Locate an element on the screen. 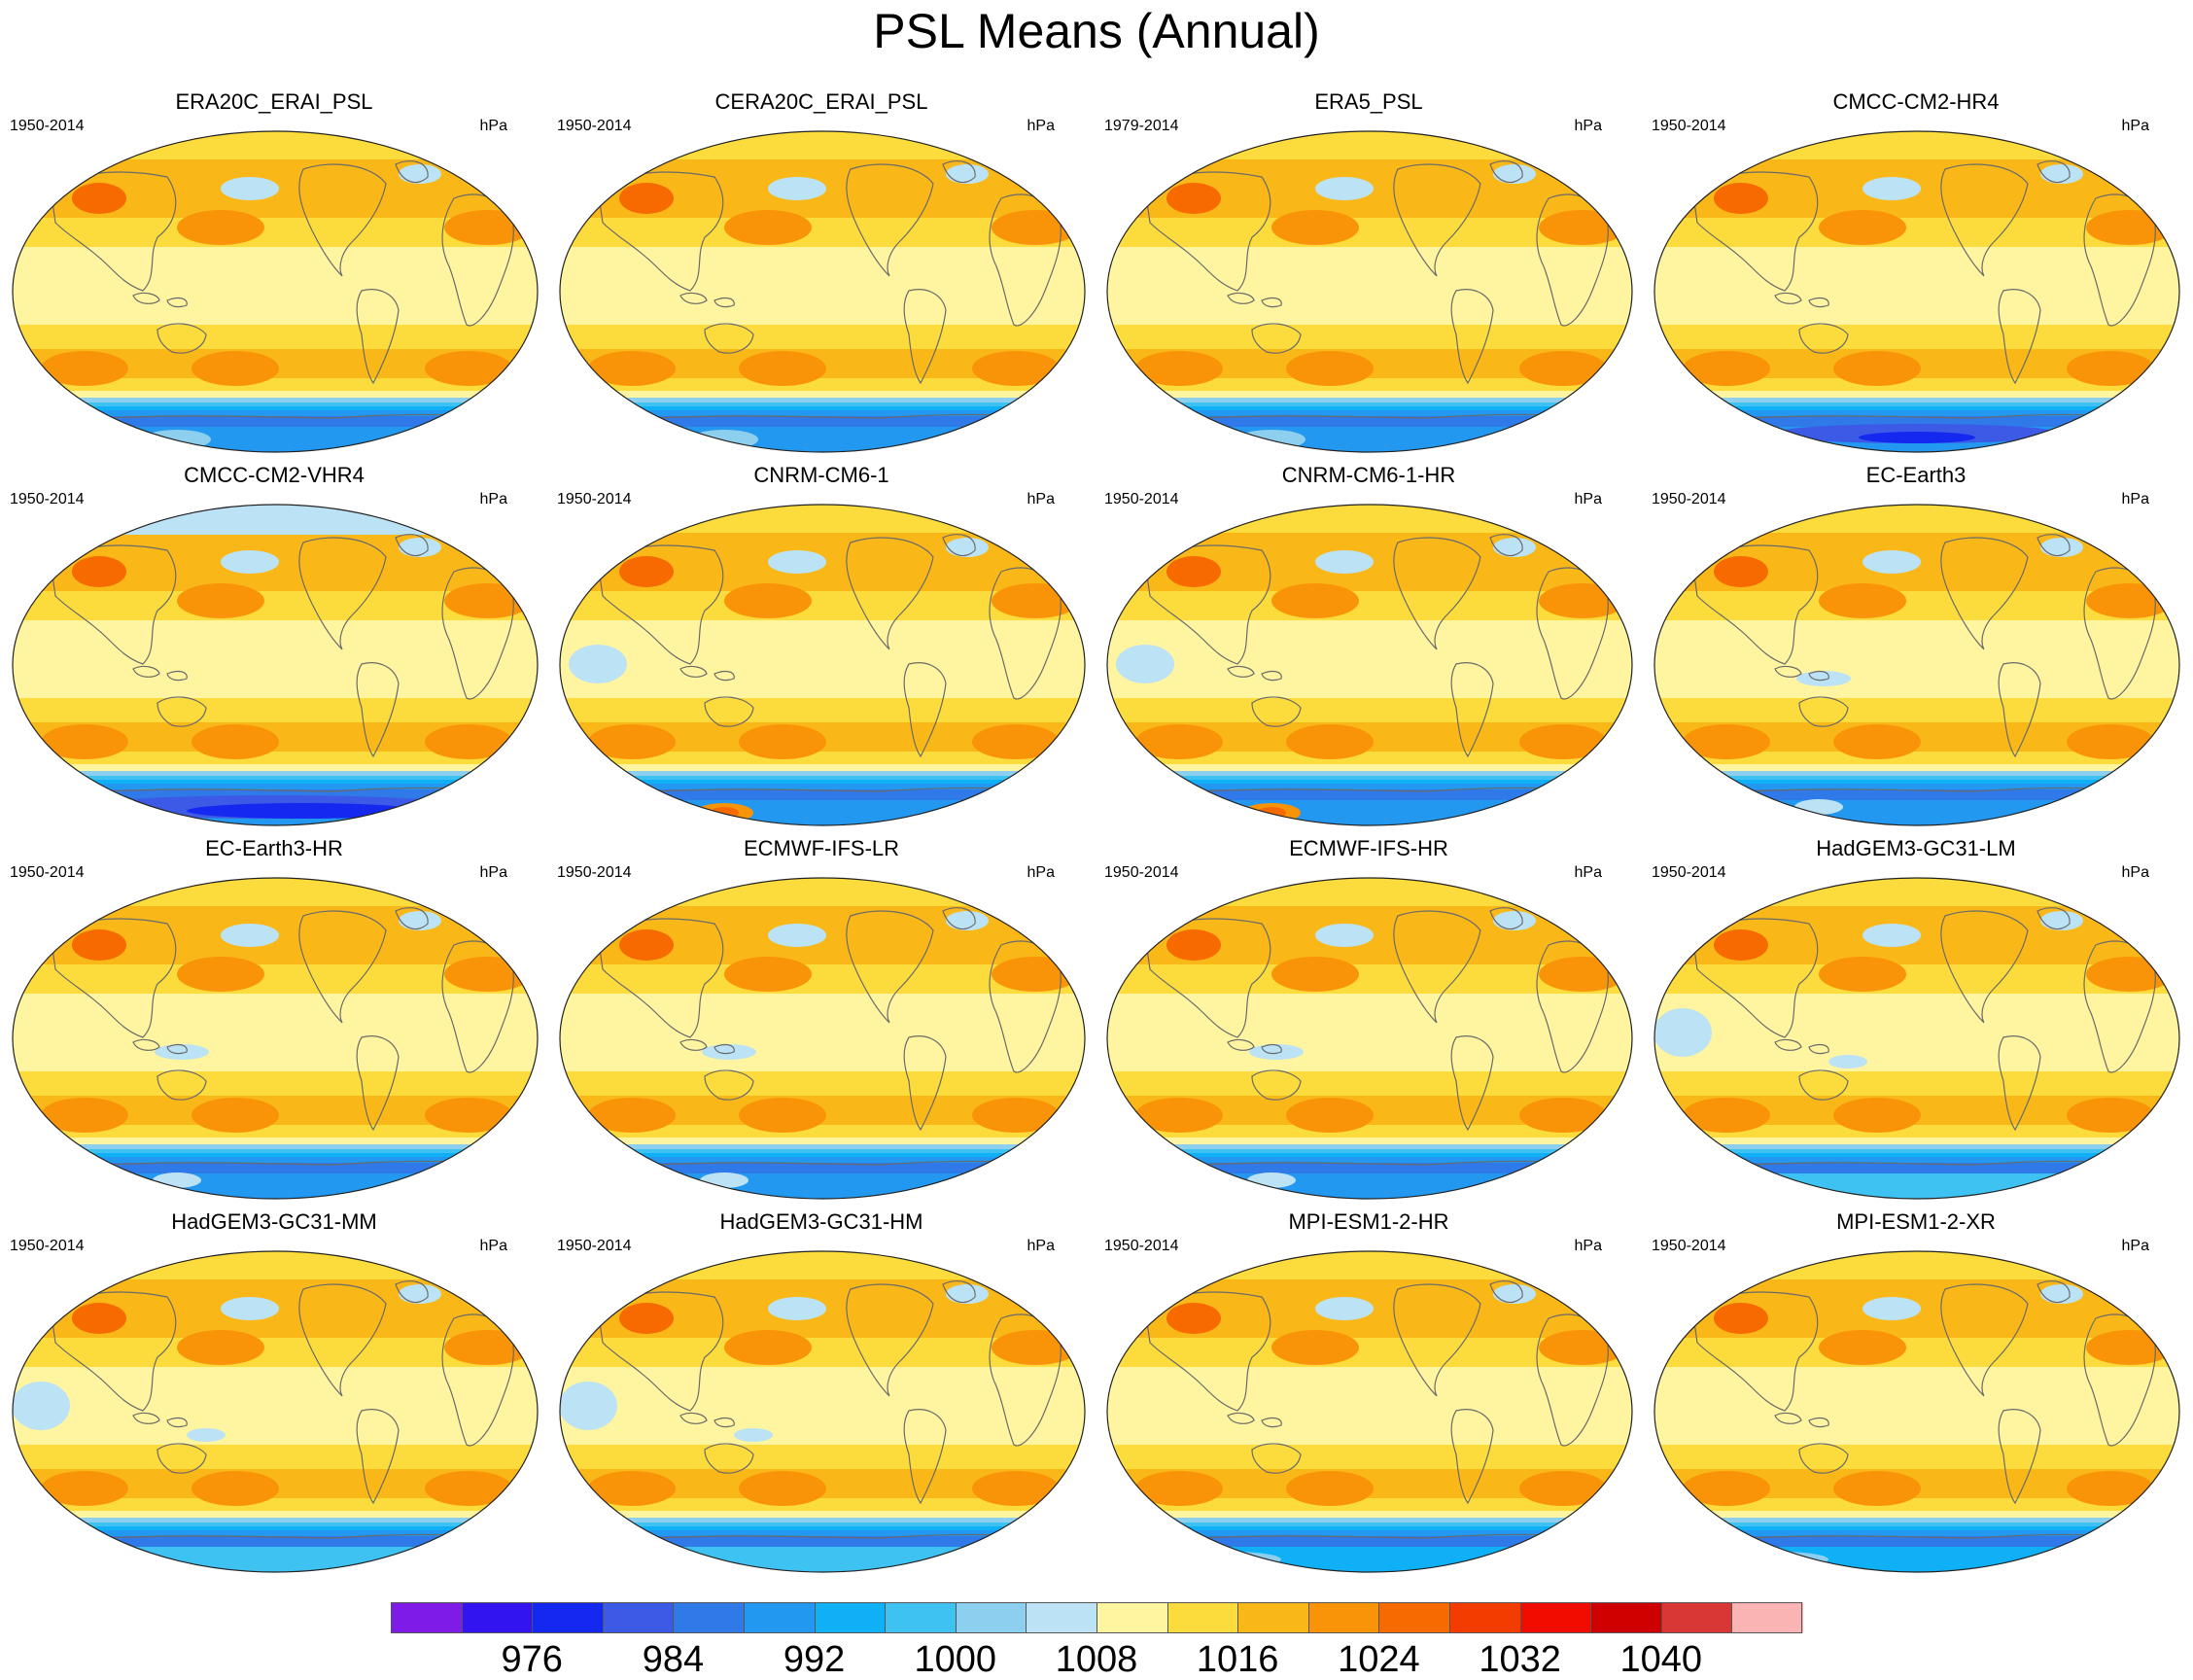  colorbar is located at coordinates (1097, 1617).